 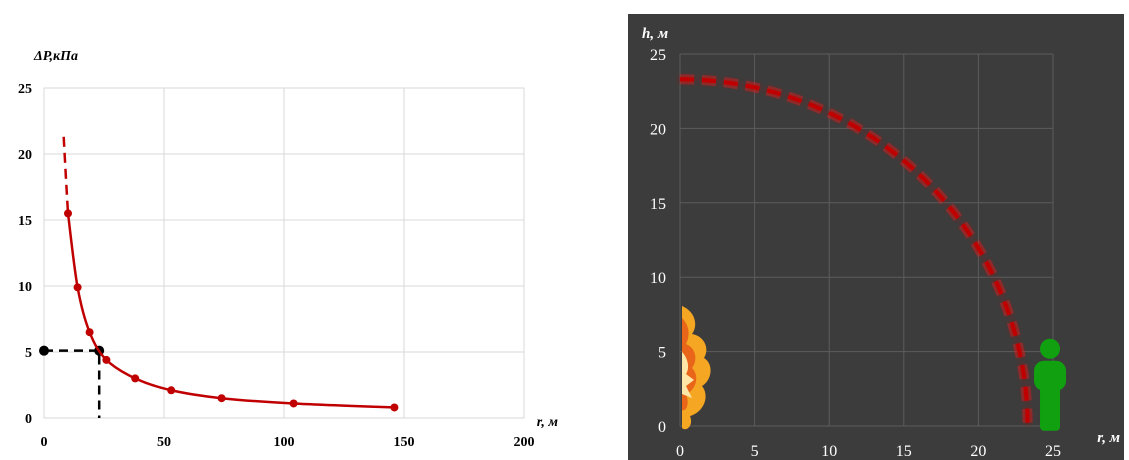 I want to click on x-tick-label: 5, so click(x=755, y=451).